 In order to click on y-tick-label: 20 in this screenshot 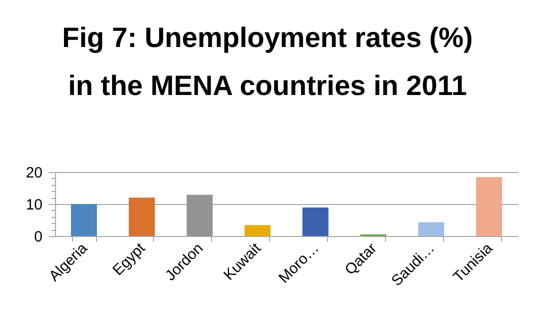, I will do `click(34, 173)`.